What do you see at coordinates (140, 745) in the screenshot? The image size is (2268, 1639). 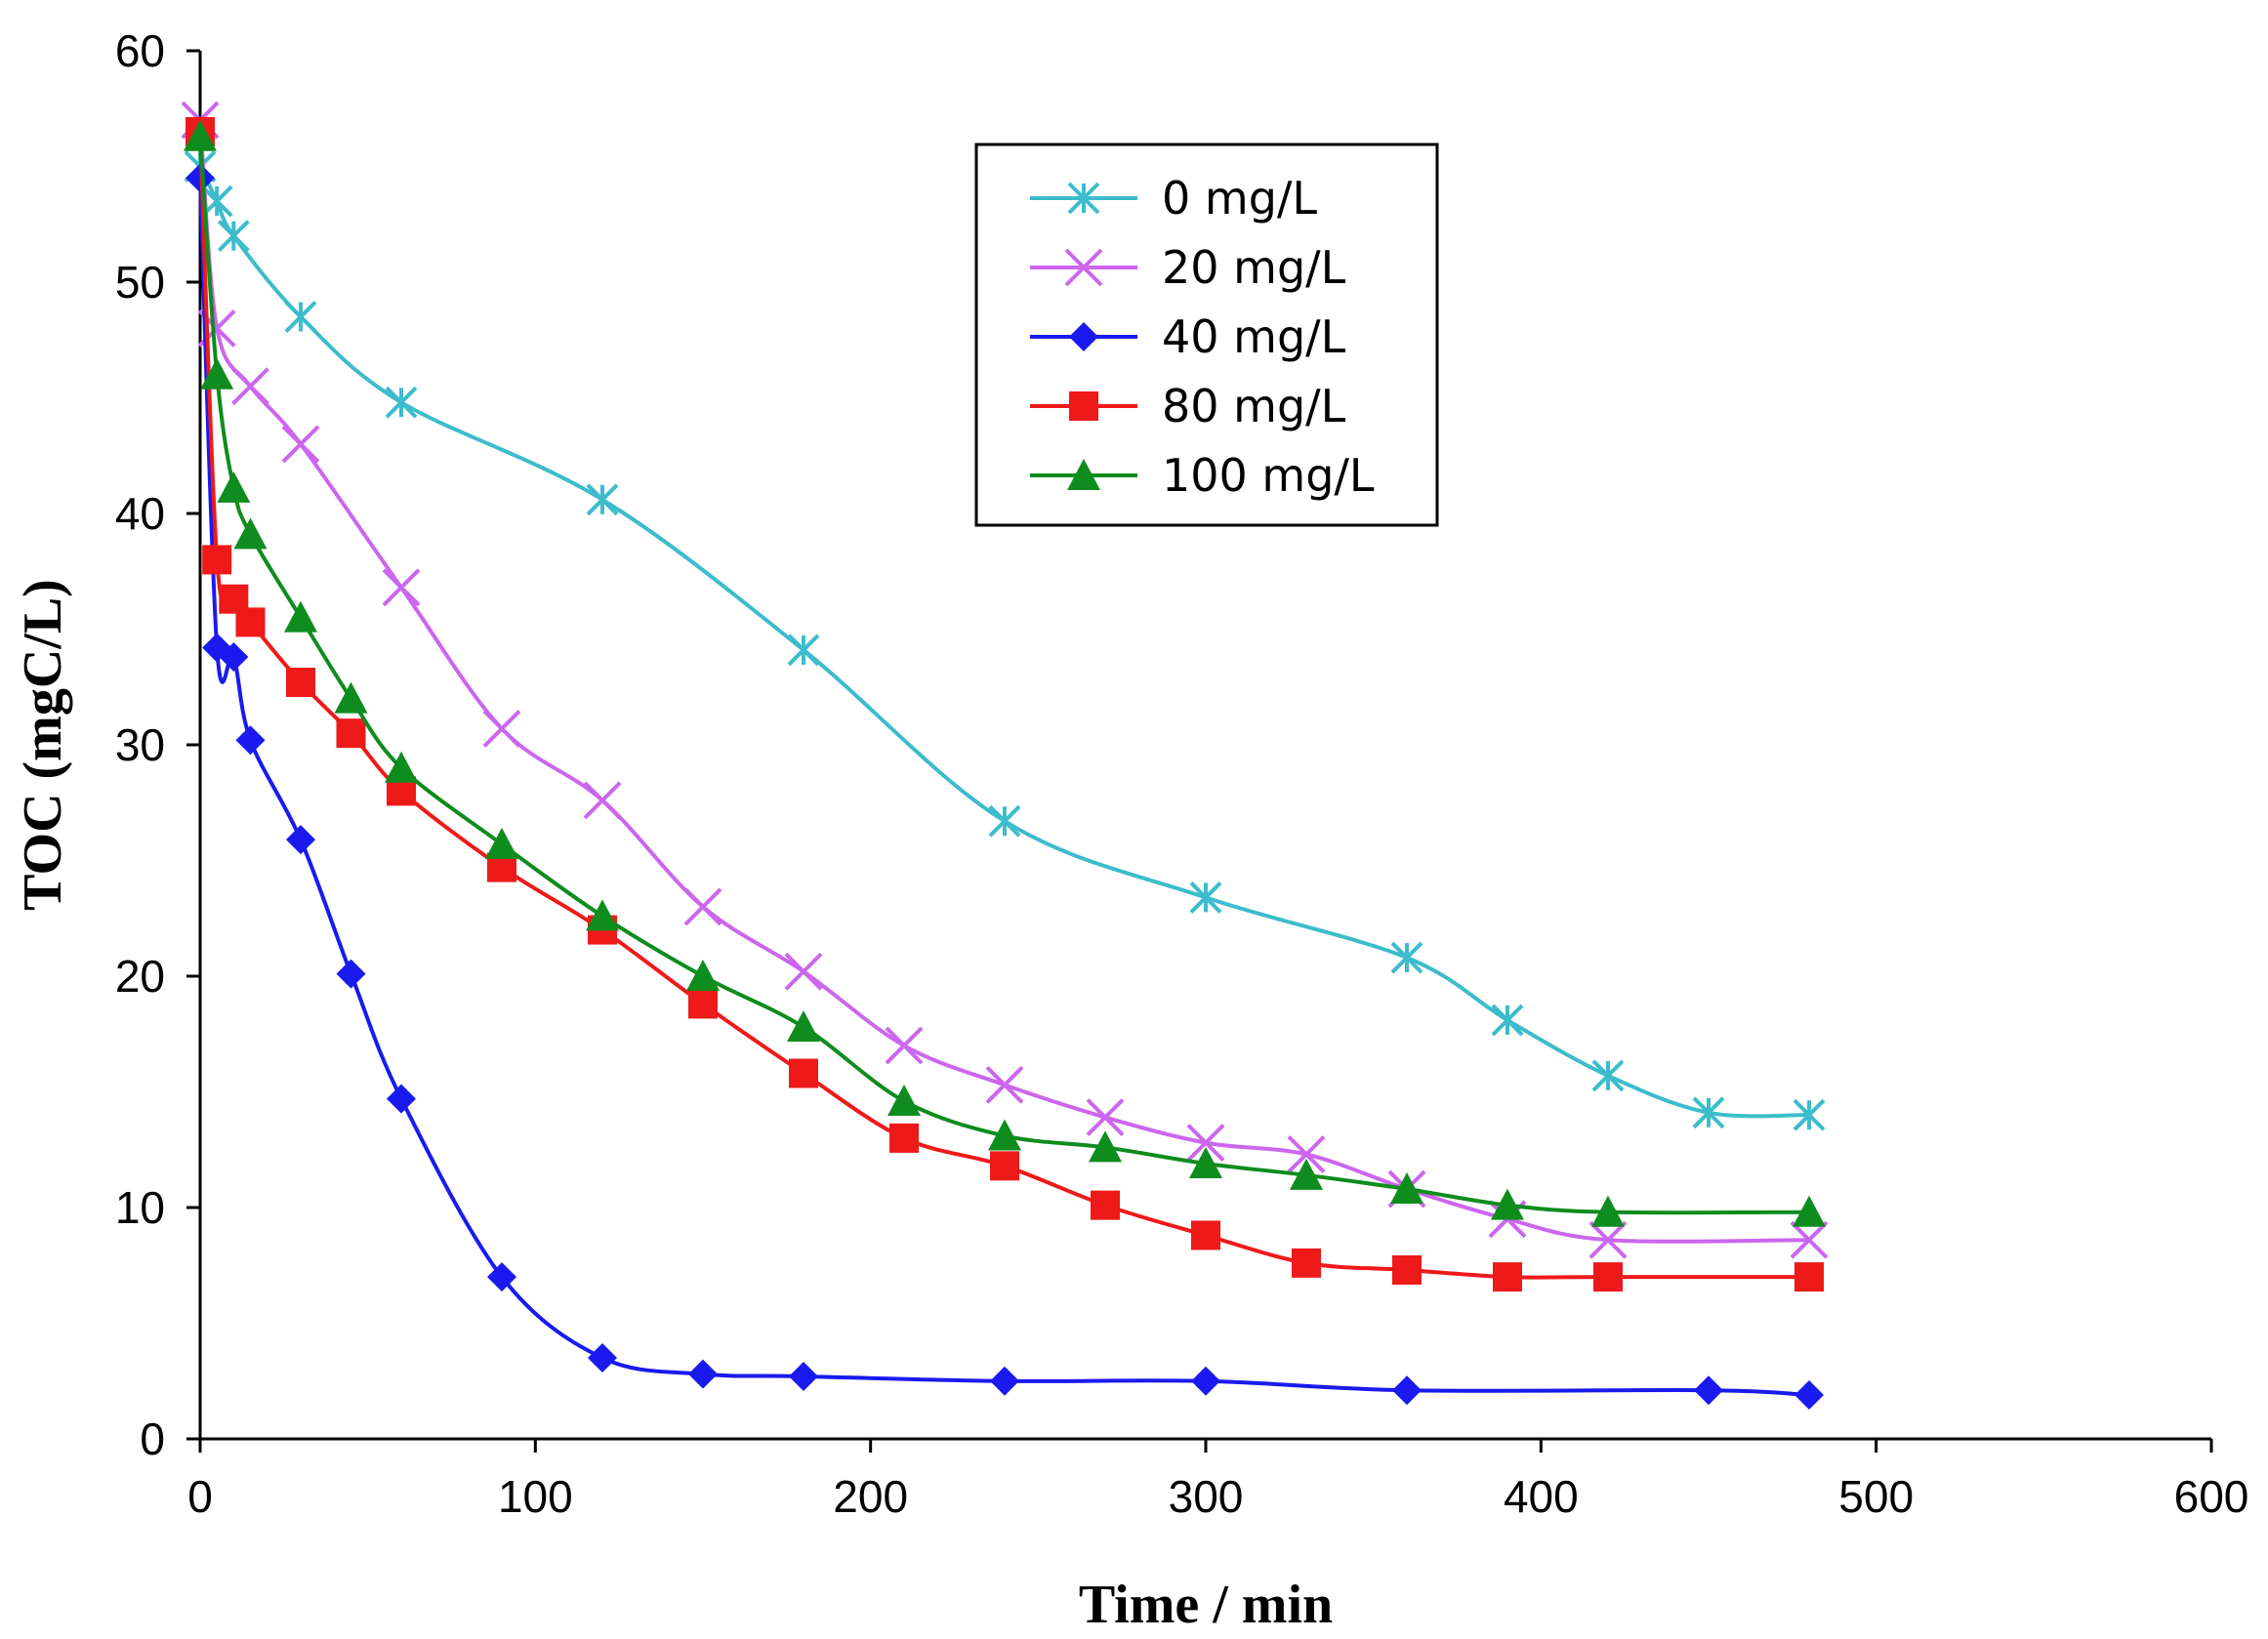 I see `y-tick-label: 30` at bounding box center [140, 745].